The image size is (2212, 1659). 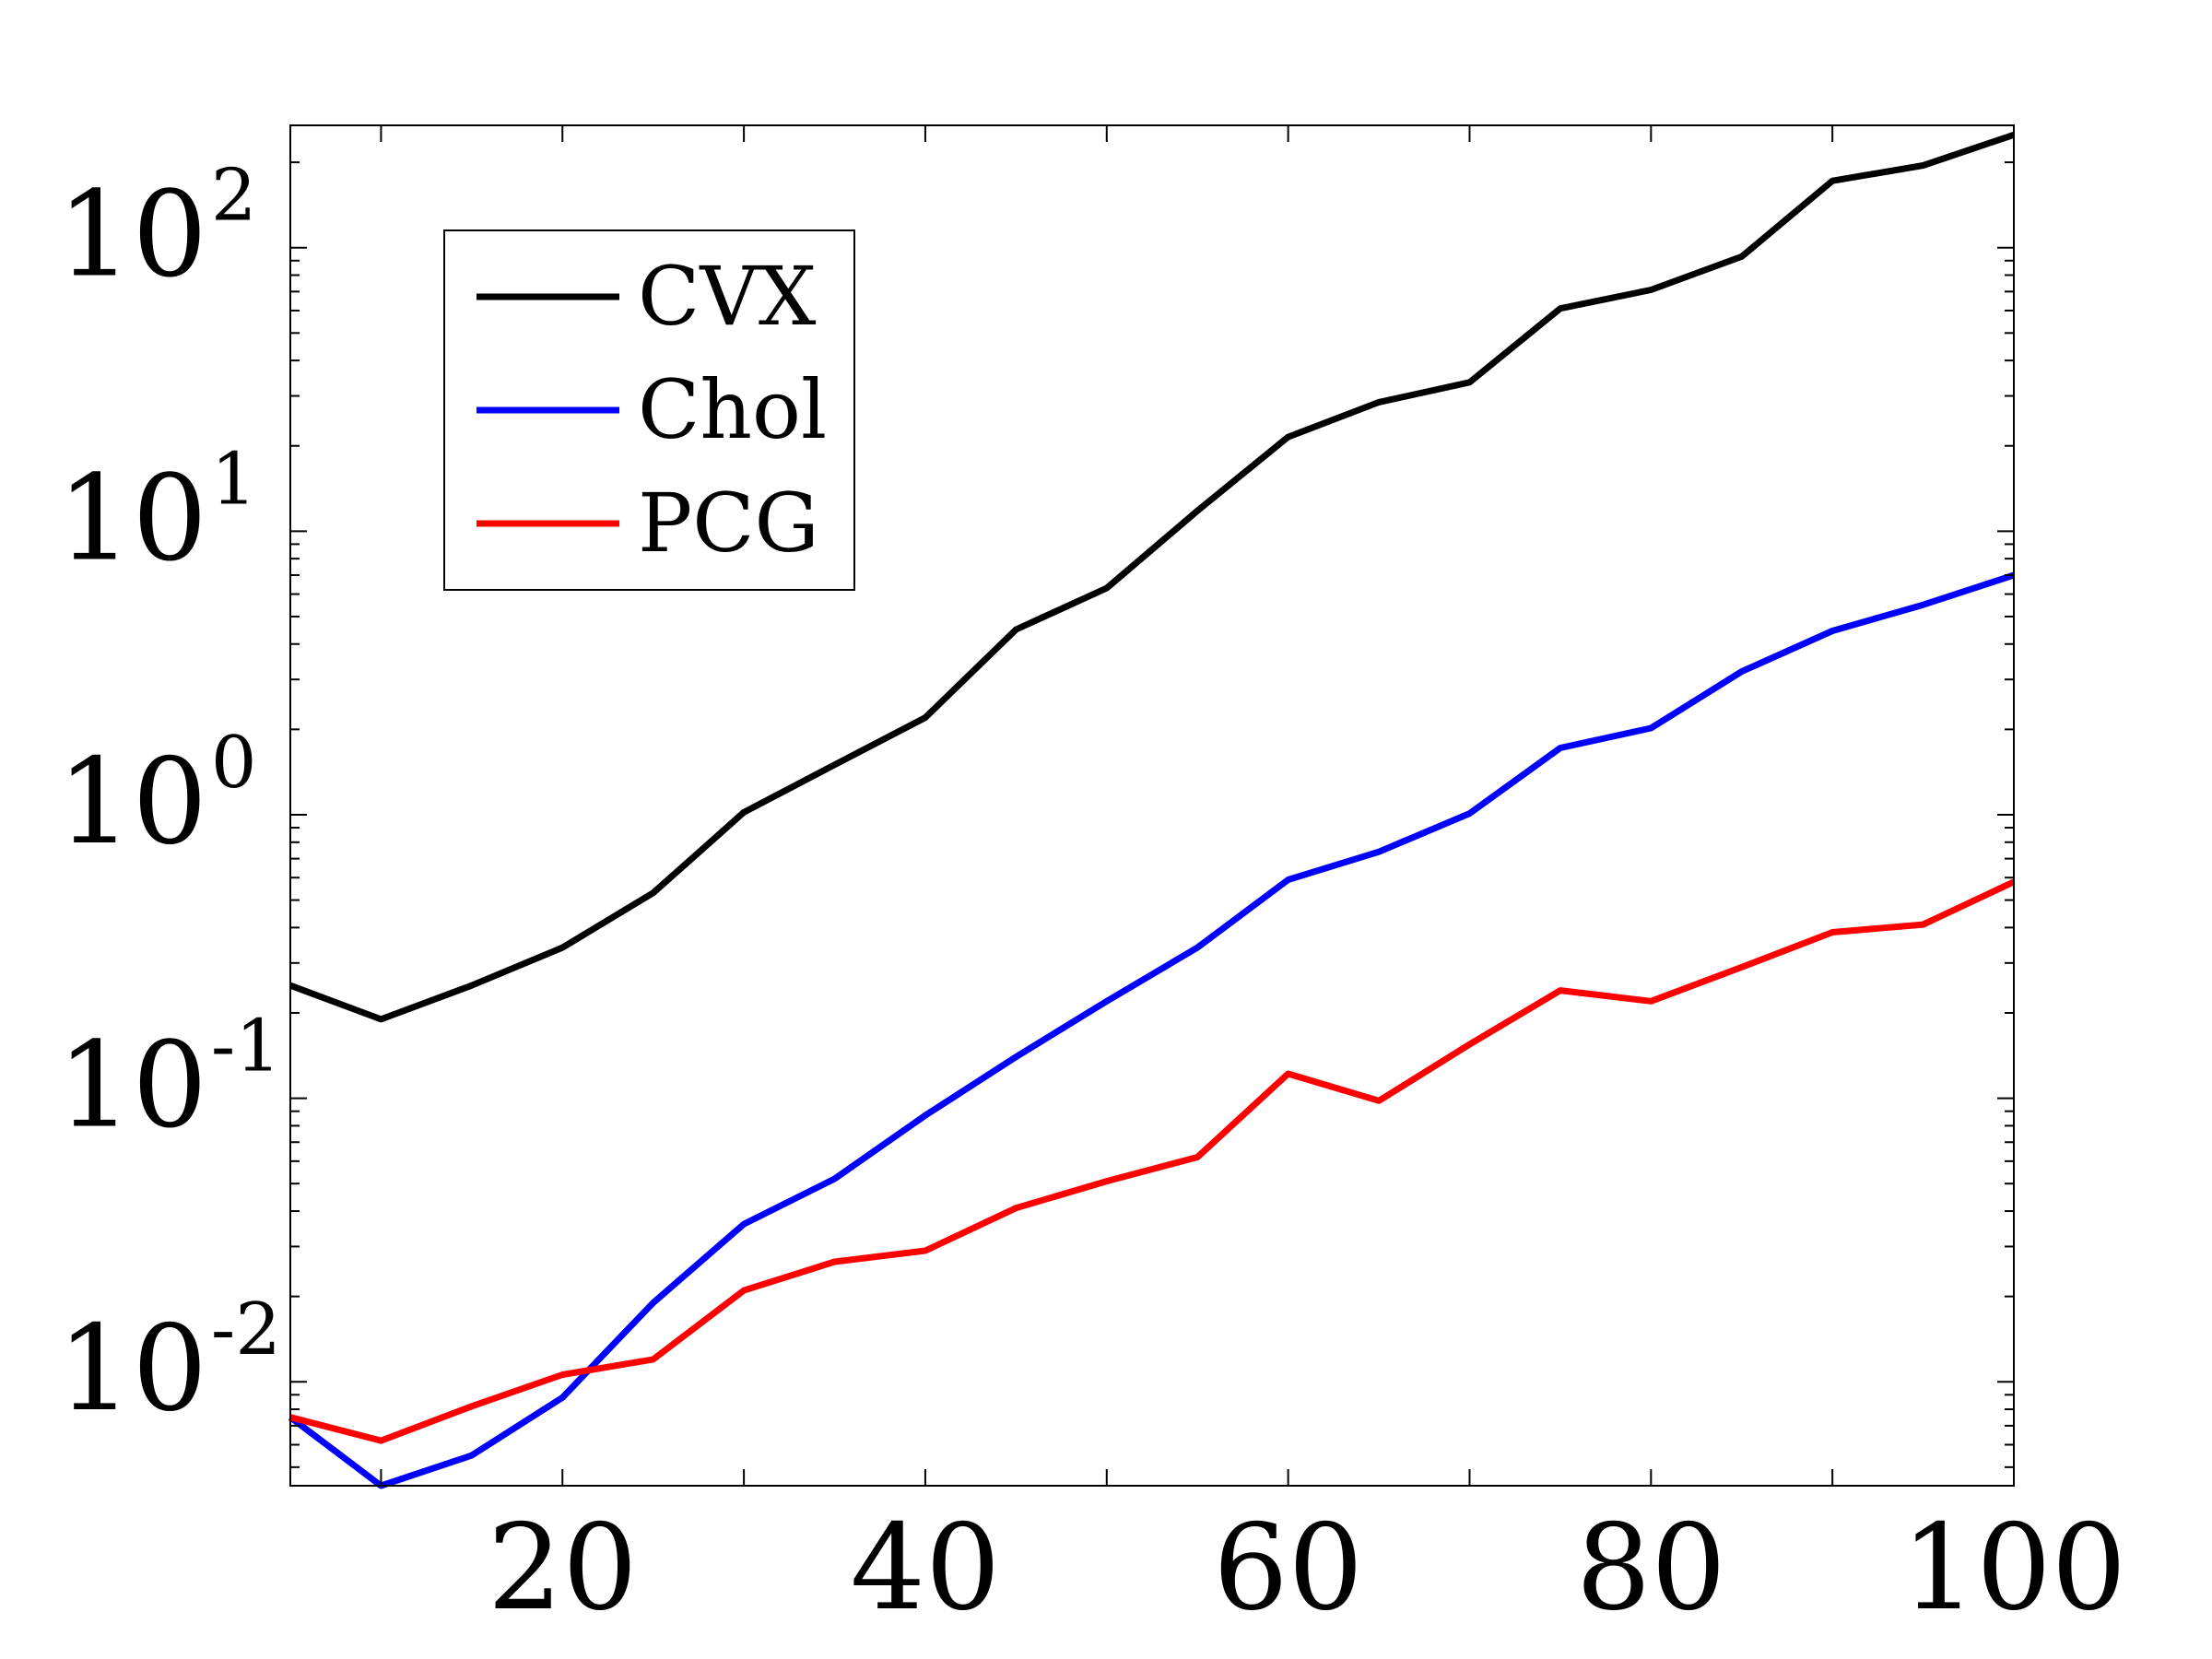 What do you see at coordinates (727, 296) in the screenshot?
I see `legend-label-cvx: CVX` at bounding box center [727, 296].